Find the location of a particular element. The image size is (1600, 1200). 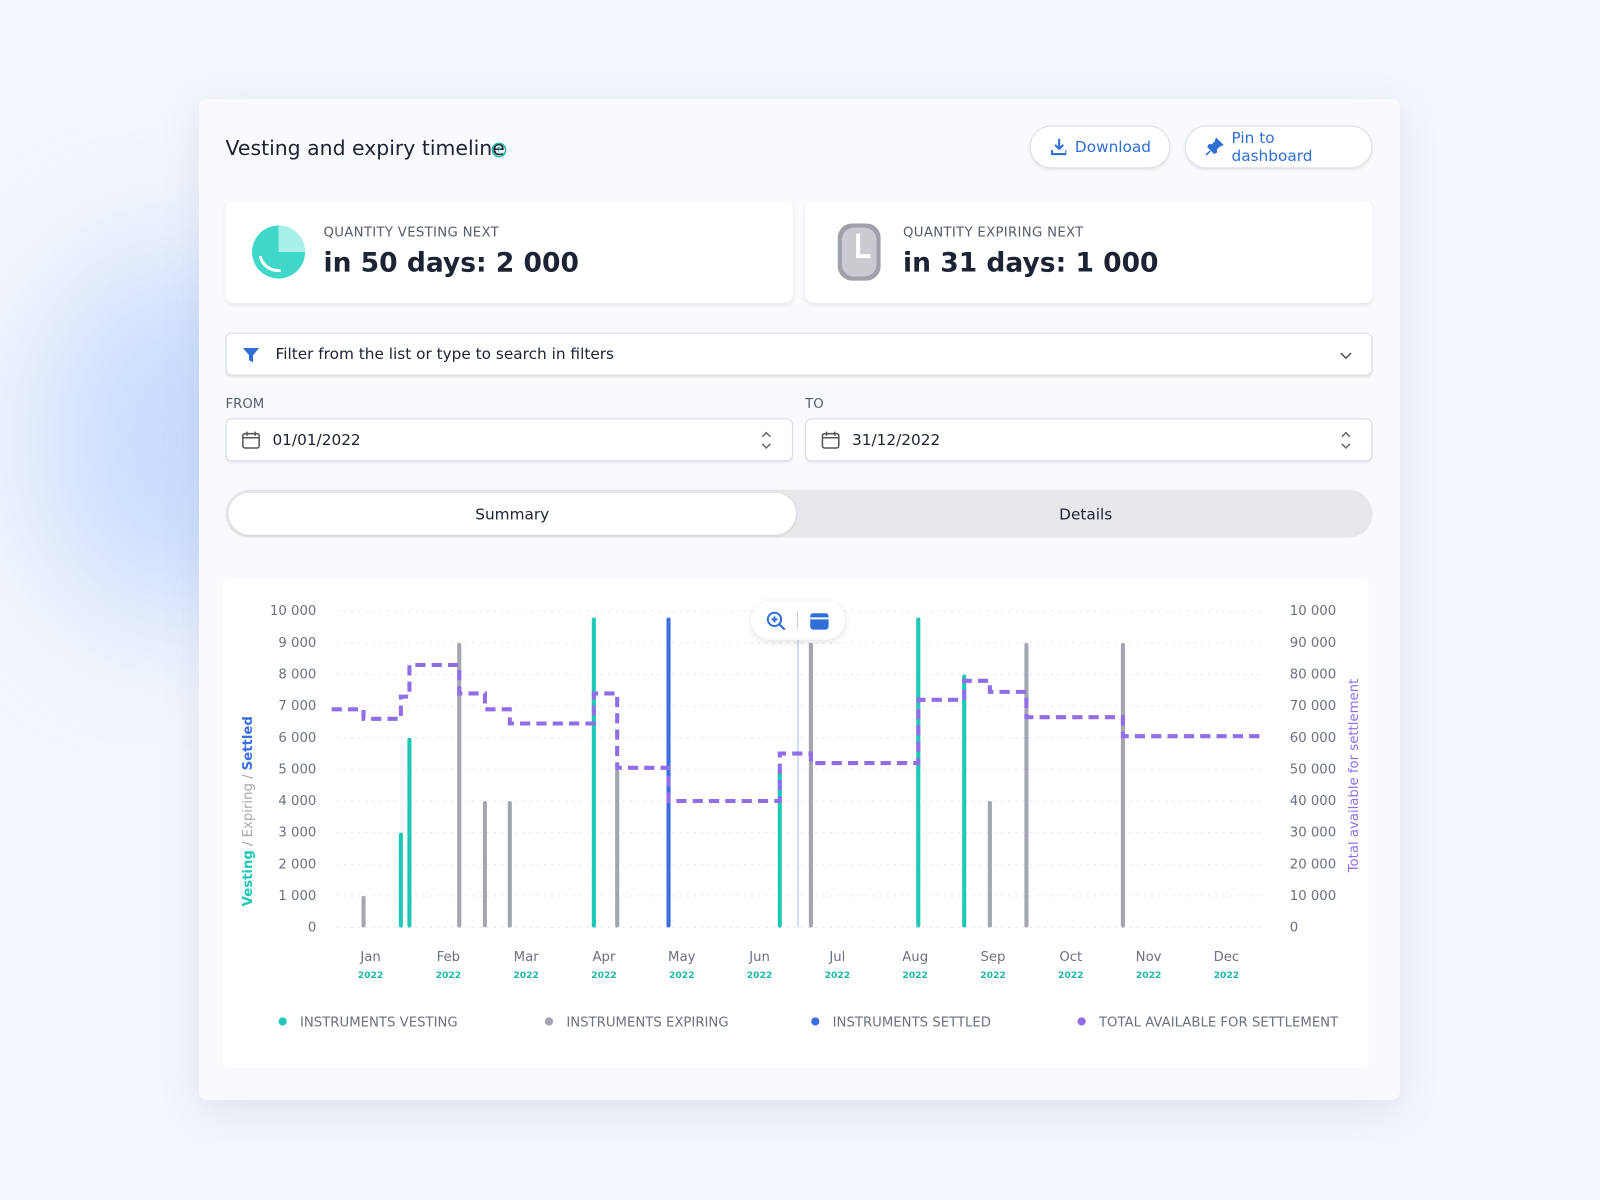

tab-bar: Summary Details is located at coordinates (799, 513).